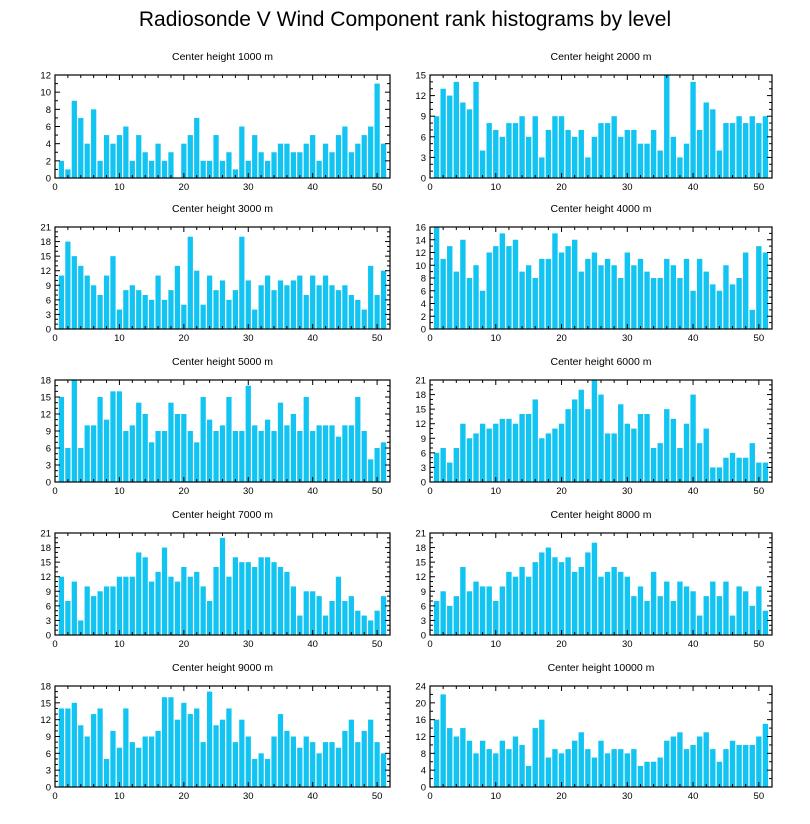  Describe the element at coordinates (420, 737) in the screenshot. I see `y-tick-label: 12` at that location.